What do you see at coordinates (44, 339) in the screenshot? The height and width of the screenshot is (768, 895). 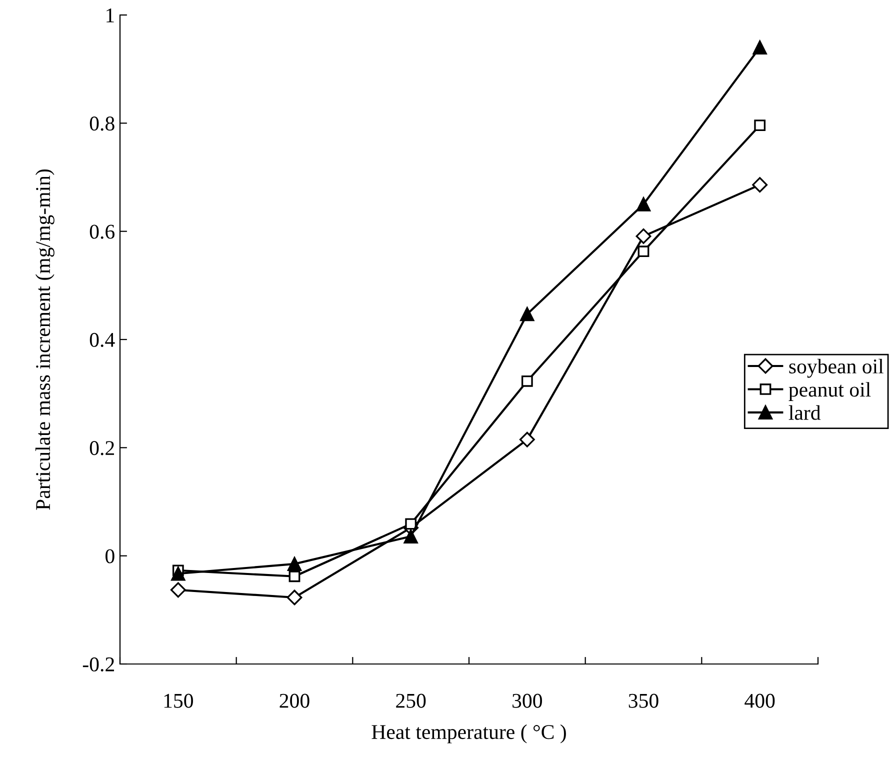 I see `y-axis-title: Particulate mass increment (mg/mg-min)` at bounding box center [44, 339].